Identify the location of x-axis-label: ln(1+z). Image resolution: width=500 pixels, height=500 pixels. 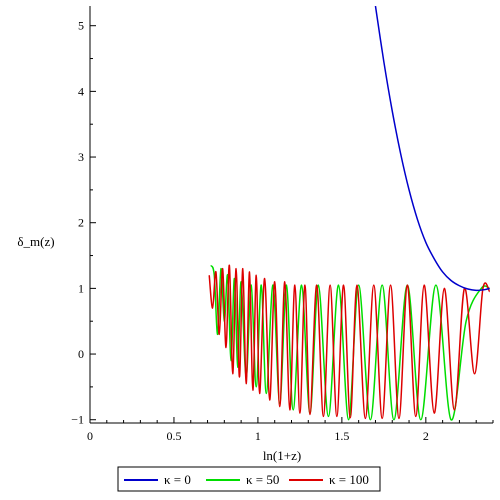
(282, 455).